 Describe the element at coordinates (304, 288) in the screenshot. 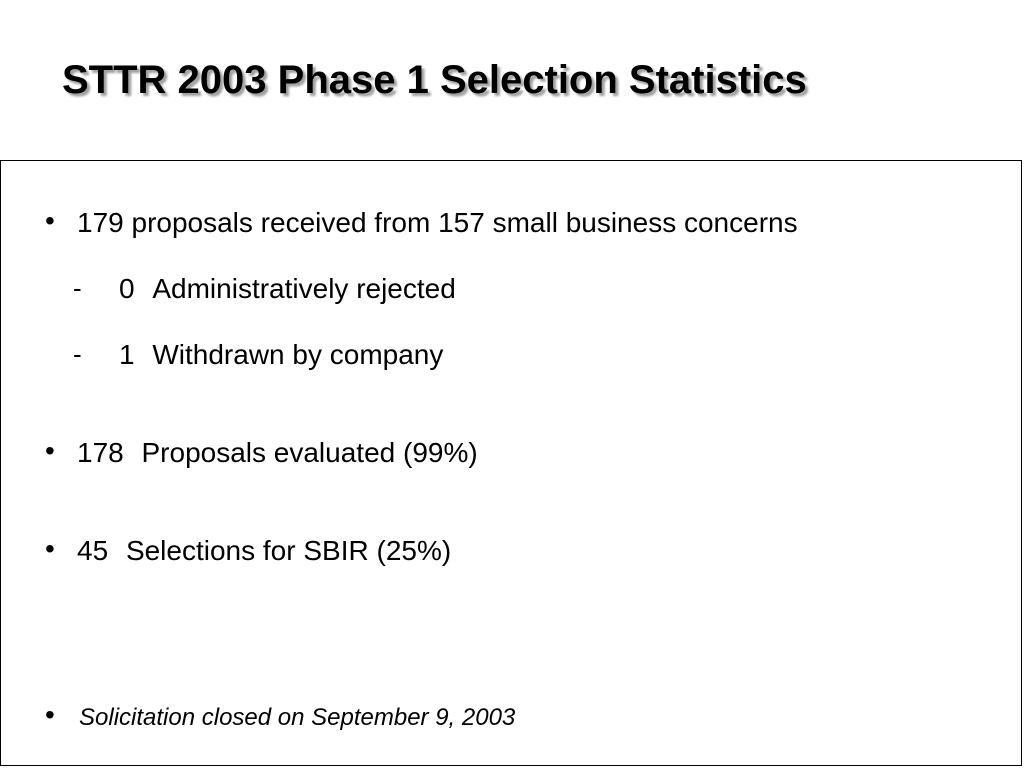

I see `subitem-text: Administratively rejected` at that location.